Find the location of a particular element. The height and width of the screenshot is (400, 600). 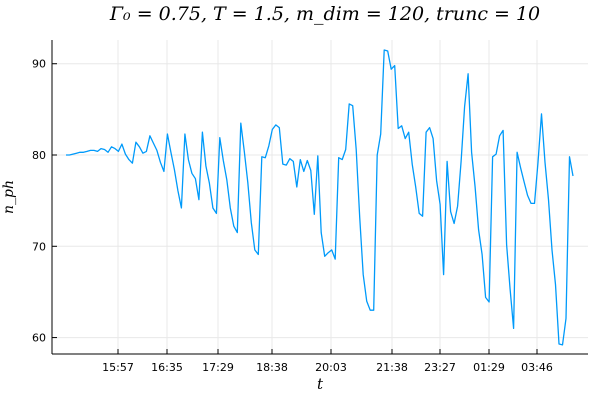

y-tick-label: 60 is located at coordinates (39, 338).